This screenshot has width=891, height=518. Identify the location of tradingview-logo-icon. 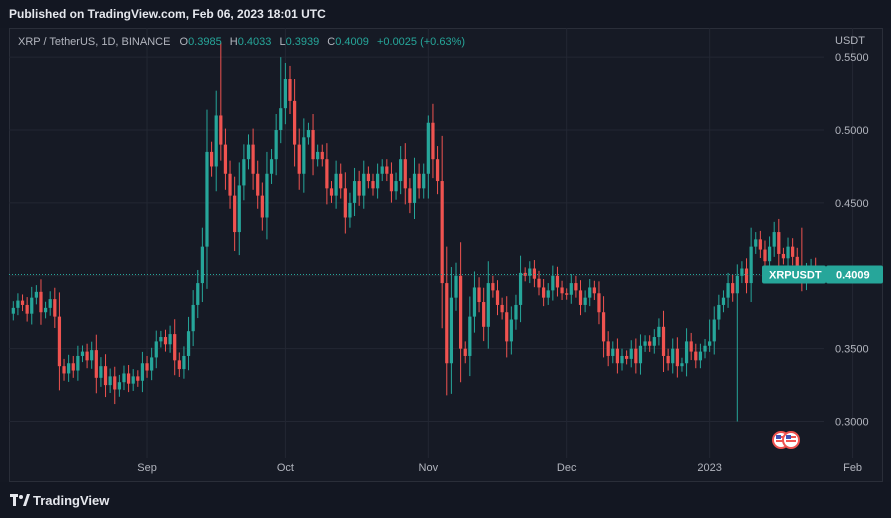
(20, 500).